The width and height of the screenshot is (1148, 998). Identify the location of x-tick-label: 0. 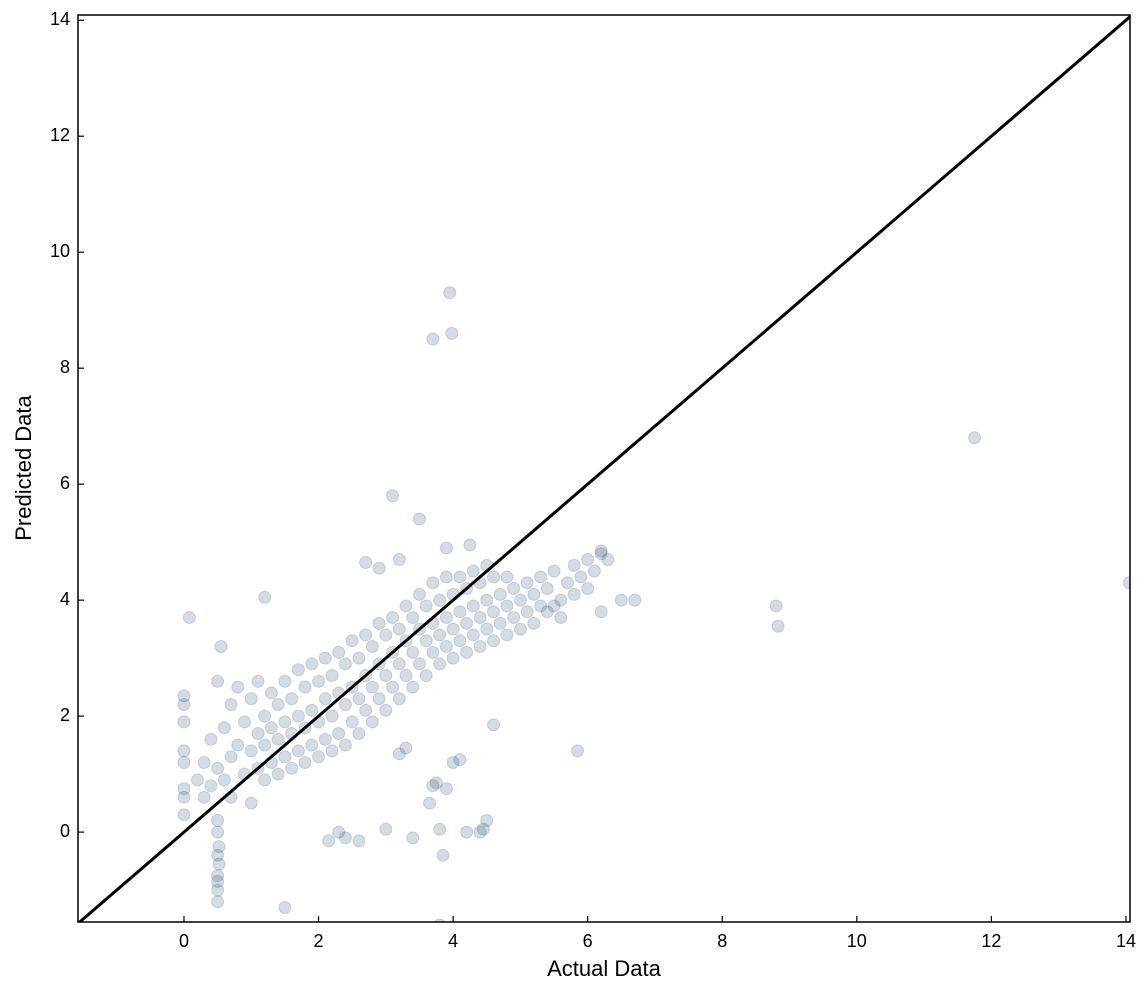
(184, 941).